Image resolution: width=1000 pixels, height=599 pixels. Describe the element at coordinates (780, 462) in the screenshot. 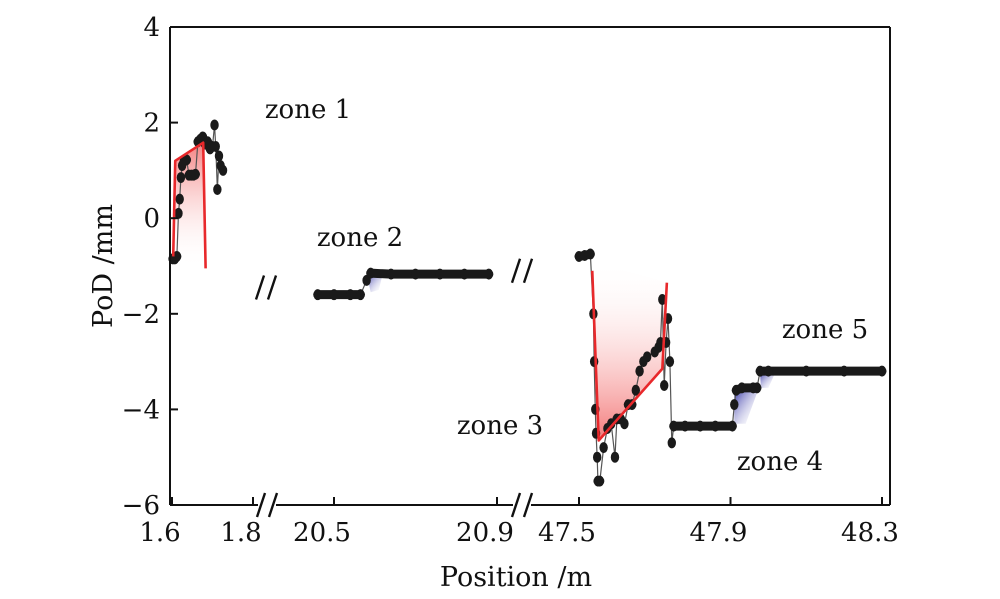

I see `zone-label-4: zone 4` at that location.